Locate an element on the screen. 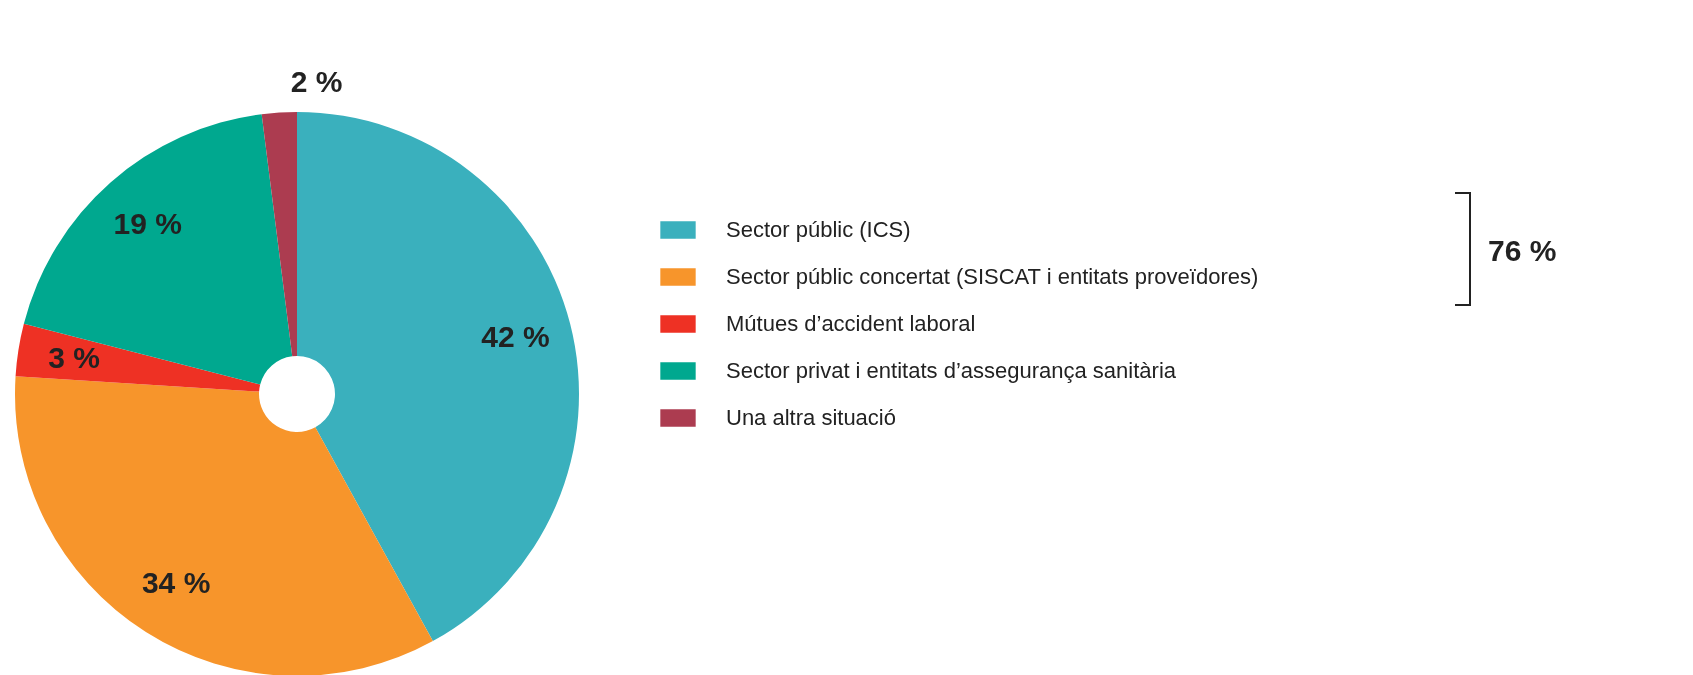  text: 76 % is located at coordinates (1522, 251).